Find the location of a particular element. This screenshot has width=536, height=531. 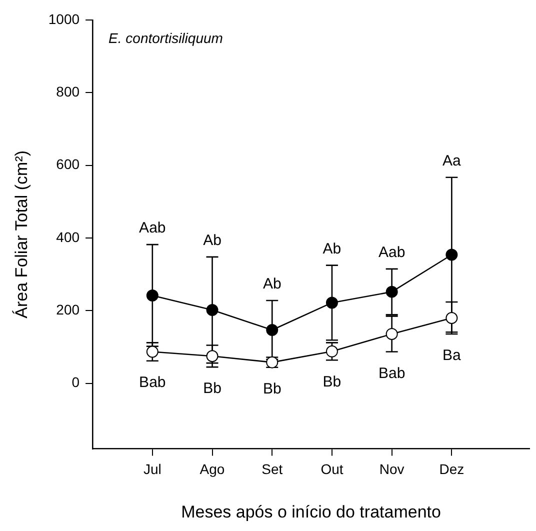

y-tick-label: 1000 is located at coordinates (64, 18).